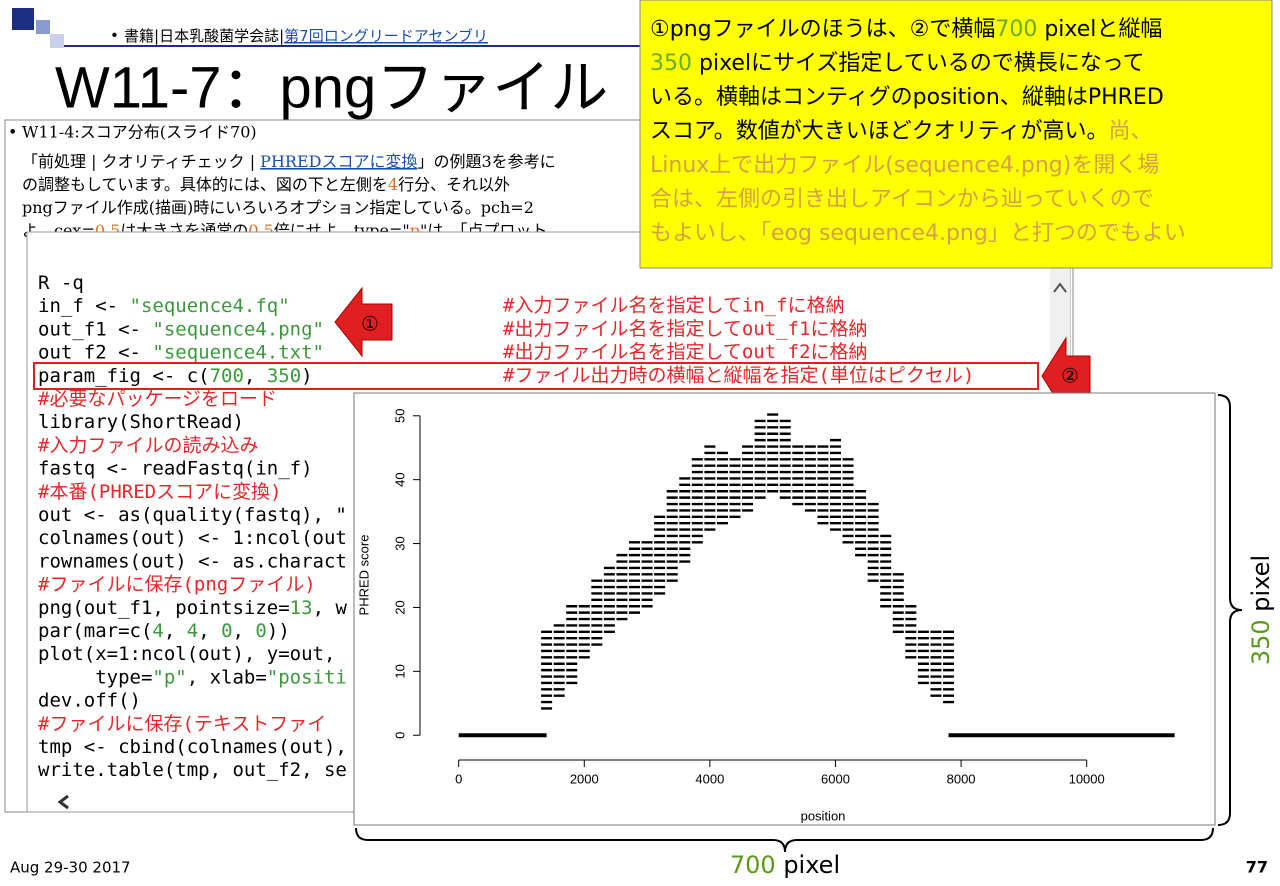  Describe the element at coordinates (139, 132) in the screenshot. I see `intro-bullet: W11-4:スコア分布(スライド70)` at that location.